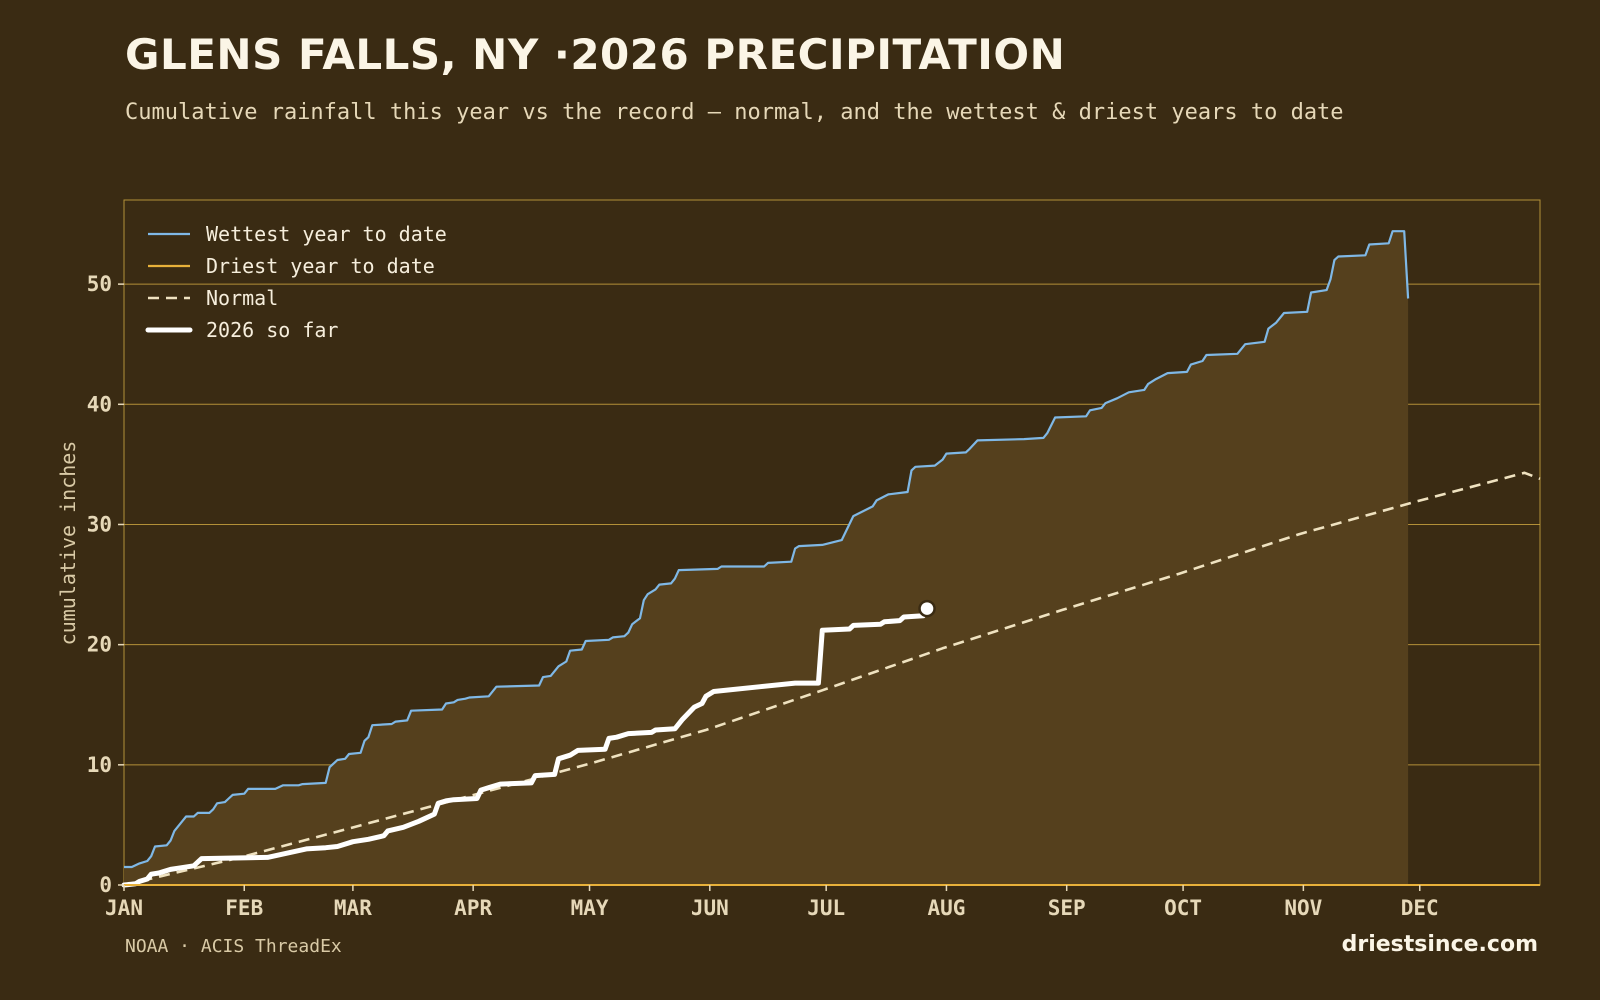 This screenshot has height=1000, width=1600. What do you see at coordinates (1303, 908) in the screenshot?
I see `x-tick-label: NOV` at bounding box center [1303, 908].